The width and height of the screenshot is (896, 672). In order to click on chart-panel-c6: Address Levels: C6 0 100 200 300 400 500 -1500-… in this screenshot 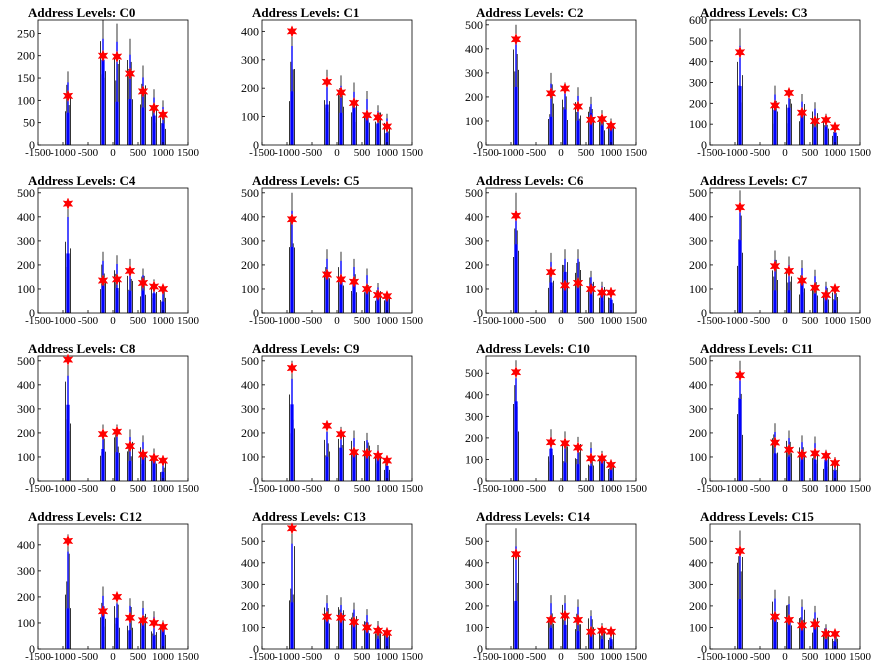, I will do `click(560, 252)`.